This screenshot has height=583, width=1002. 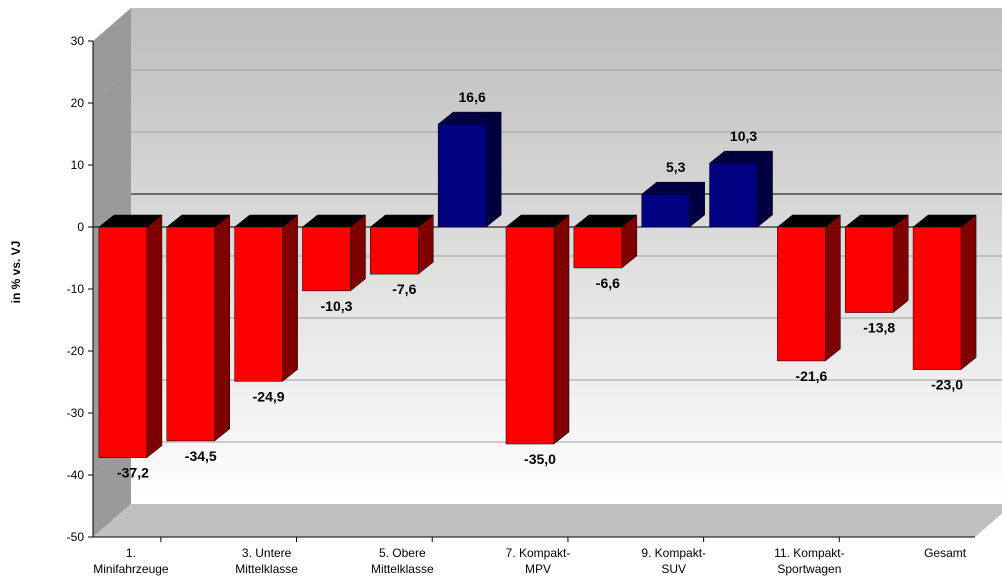 What do you see at coordinates (673, 569) in the screenshot?
I see `x-tick-label-line: SUV` at bounding box center [673, 569].